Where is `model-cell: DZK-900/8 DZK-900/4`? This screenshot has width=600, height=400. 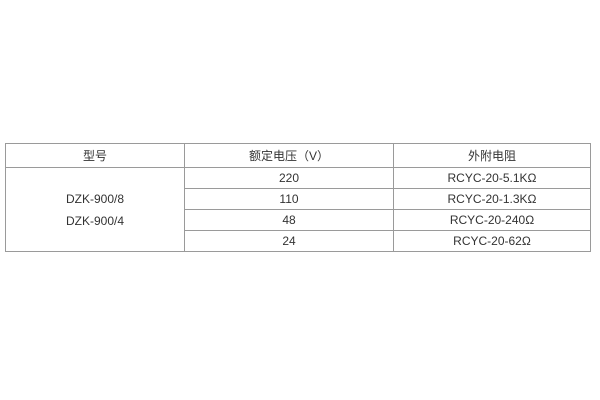
model-cell: DZK-900/8 DZK-900/4 is located at coordinates (95, 209).